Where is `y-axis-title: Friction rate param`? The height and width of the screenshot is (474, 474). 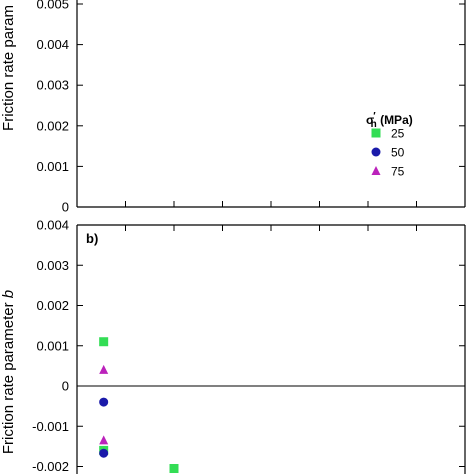 y-axis-title: Friction rate param is located at coordinates (8, 68).